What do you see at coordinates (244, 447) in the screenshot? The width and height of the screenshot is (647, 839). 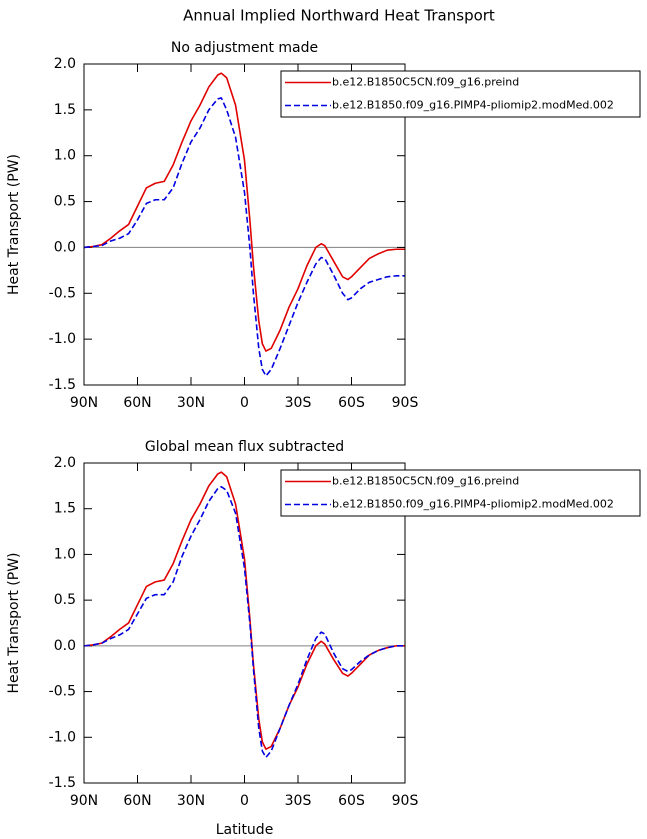 I see `panel-title: Global mean flux subtracted` at bounding box center [244, 447].